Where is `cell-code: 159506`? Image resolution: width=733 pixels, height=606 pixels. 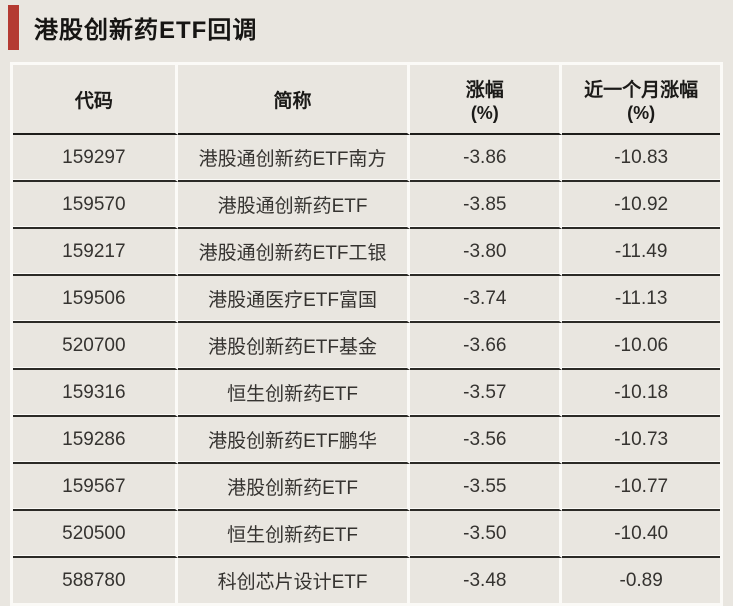
cell-code: 159506 is located at coordinates (95, 299).